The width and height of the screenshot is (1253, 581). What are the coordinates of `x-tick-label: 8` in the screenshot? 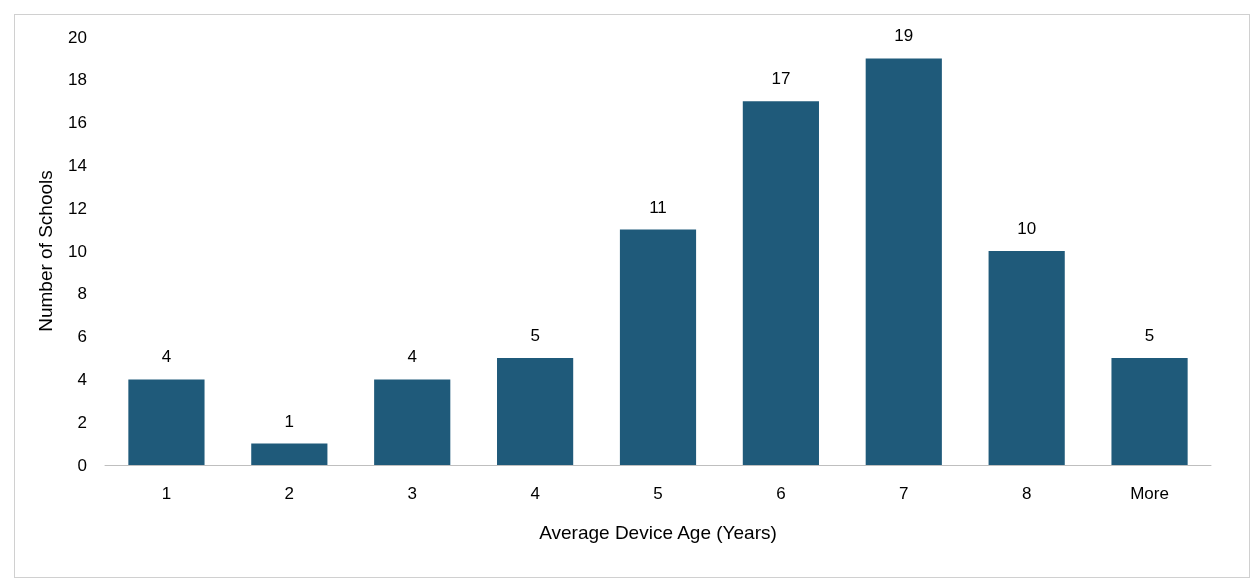 It's located at (1026, 493).